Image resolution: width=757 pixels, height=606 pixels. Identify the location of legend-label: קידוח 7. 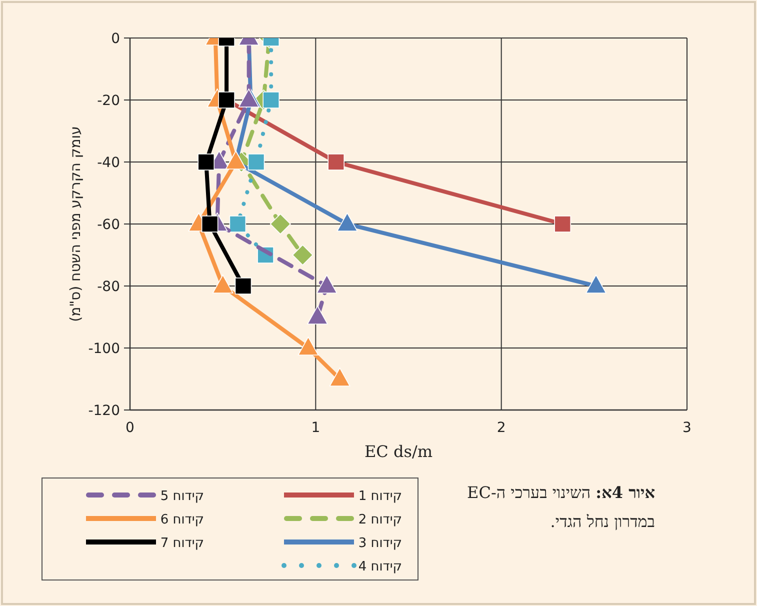
(182, 543).